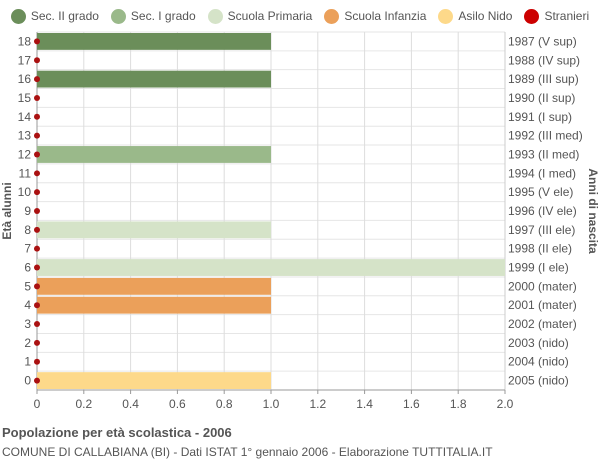 This screenshot has width=600, height=460. I want to click on birth-year-label: 1998 (II ele), so click(540, 249).